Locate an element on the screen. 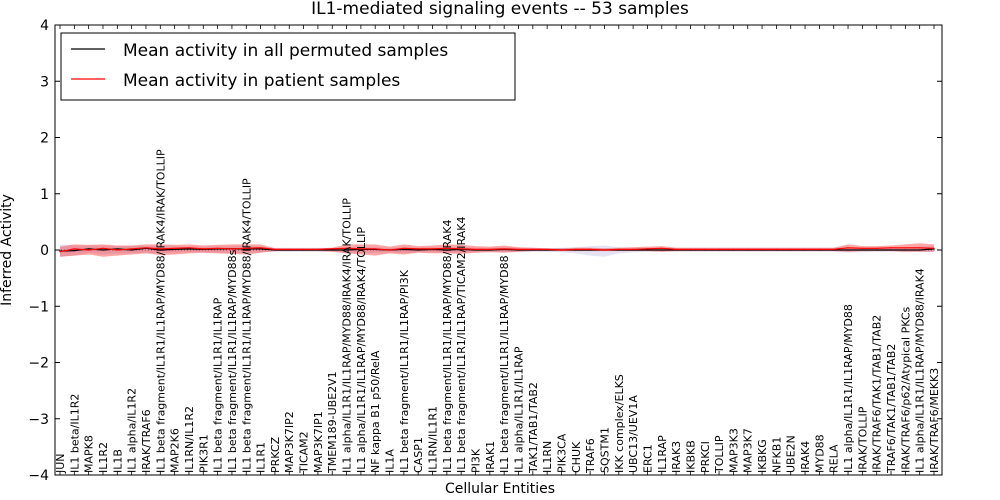 This screenshot has width=1000, height=500. x-tick-label: MAP3K3 is located at coordinates (733, 450).